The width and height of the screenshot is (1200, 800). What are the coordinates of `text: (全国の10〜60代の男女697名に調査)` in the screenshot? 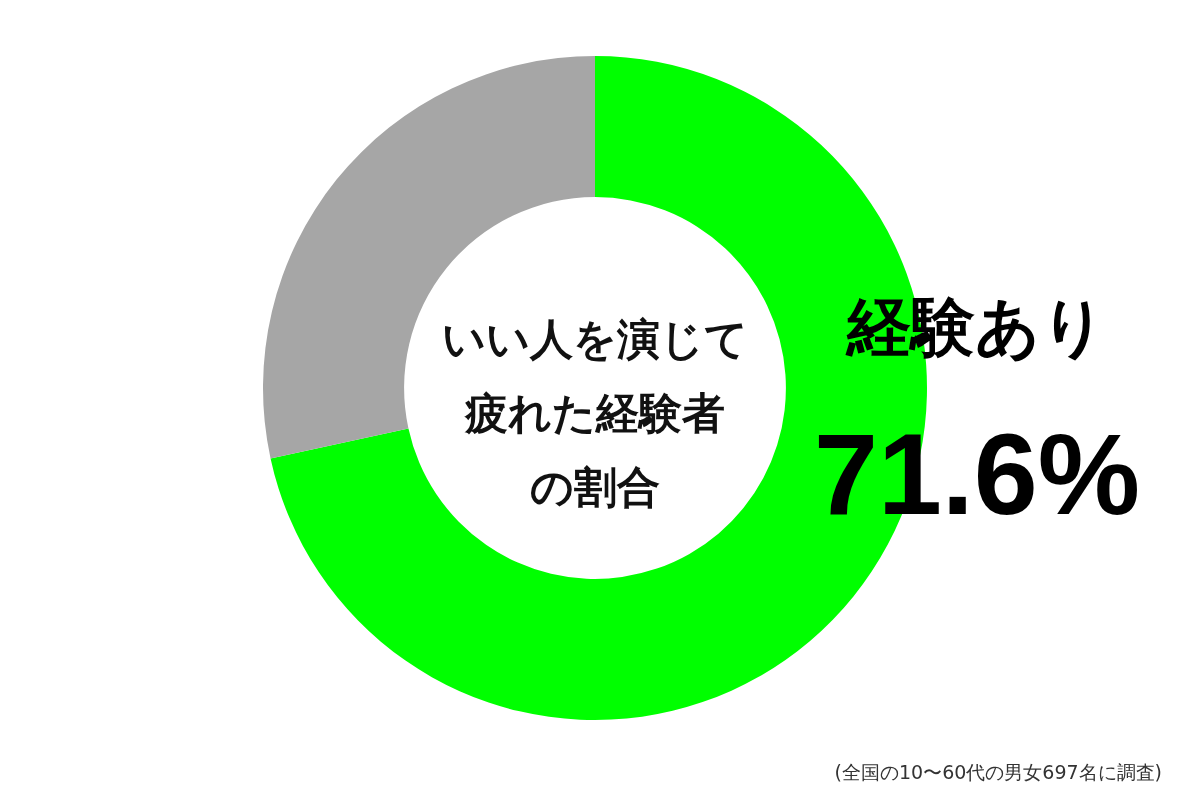 It's located at (998, 772).